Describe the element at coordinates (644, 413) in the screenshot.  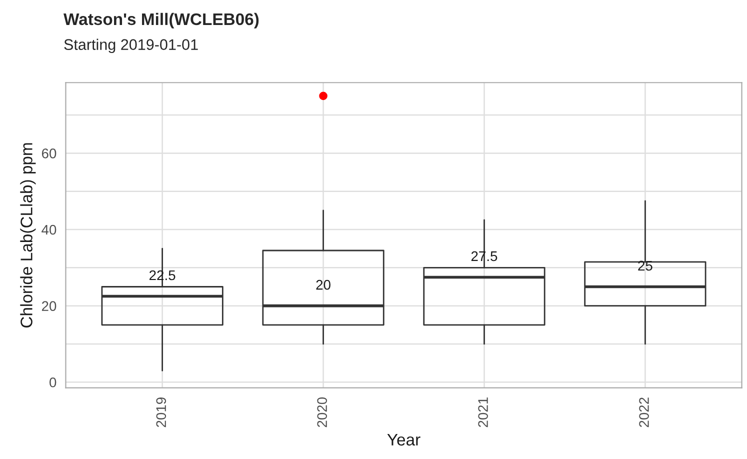
I see `x-tick-label: 2022` at that location.